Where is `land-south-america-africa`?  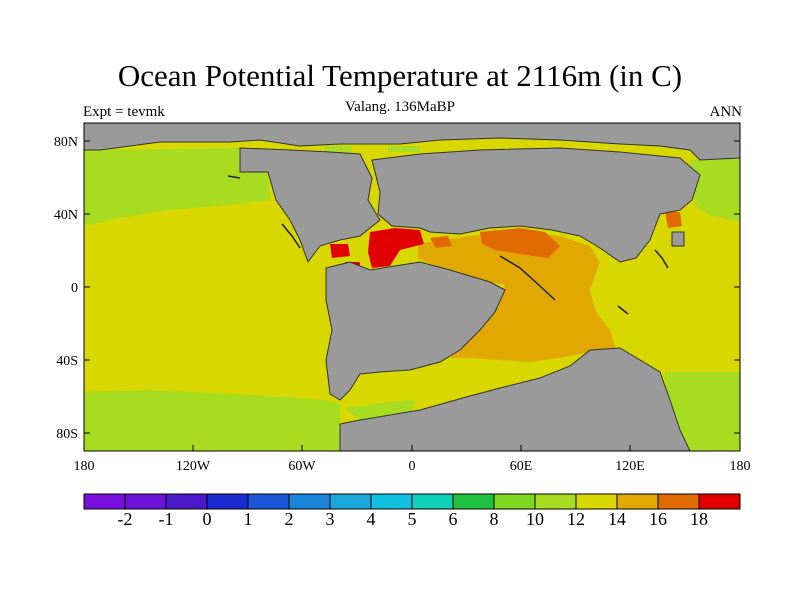
land-south-america-africa is located at coordinates (415, 331).